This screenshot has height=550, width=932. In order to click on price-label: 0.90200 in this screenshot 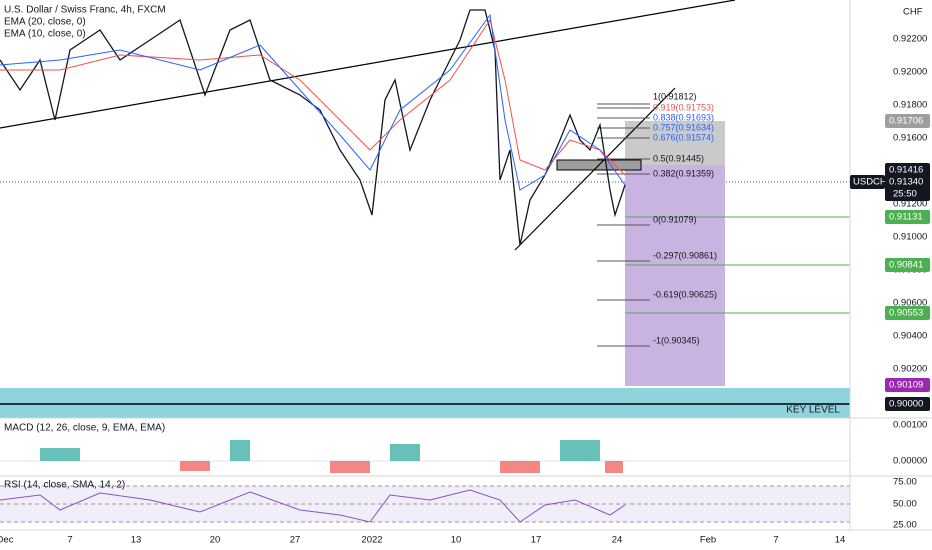, I will do `click(910, 369)`.